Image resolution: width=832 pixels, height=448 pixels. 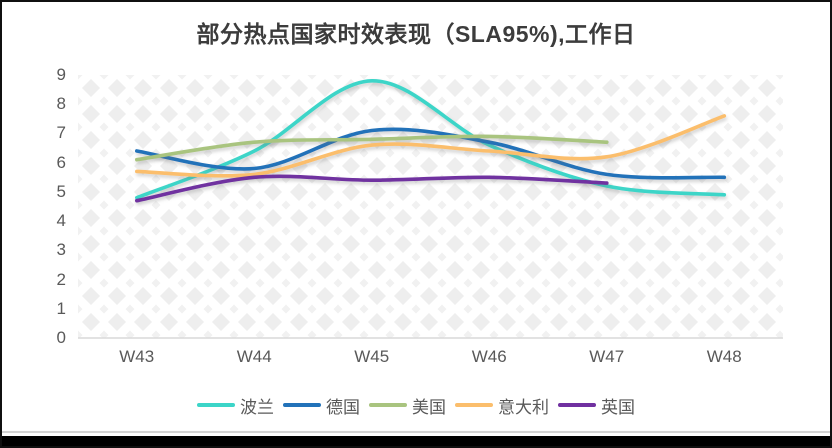 What do you see at coordinates (618, 407) in the screenshot?
I see `legend-label: 英国` at bounding box center [618, 407].